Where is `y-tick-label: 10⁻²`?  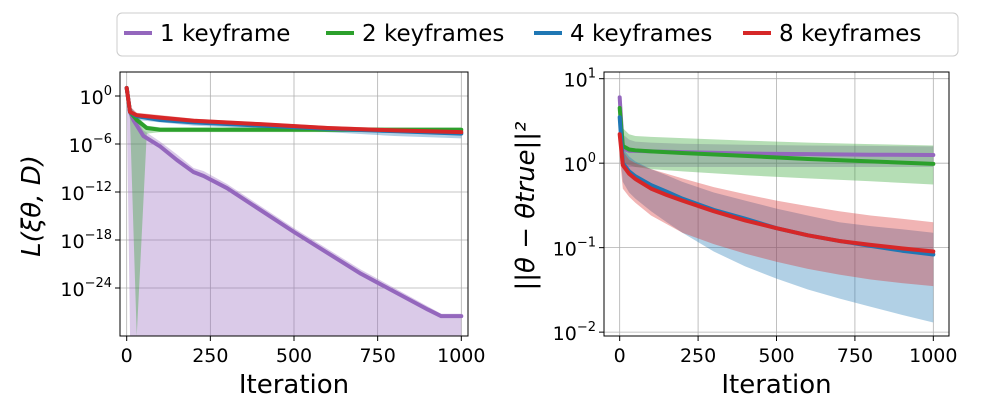
y-tick-label: 10⁻² is located at coordinates (574, 332).